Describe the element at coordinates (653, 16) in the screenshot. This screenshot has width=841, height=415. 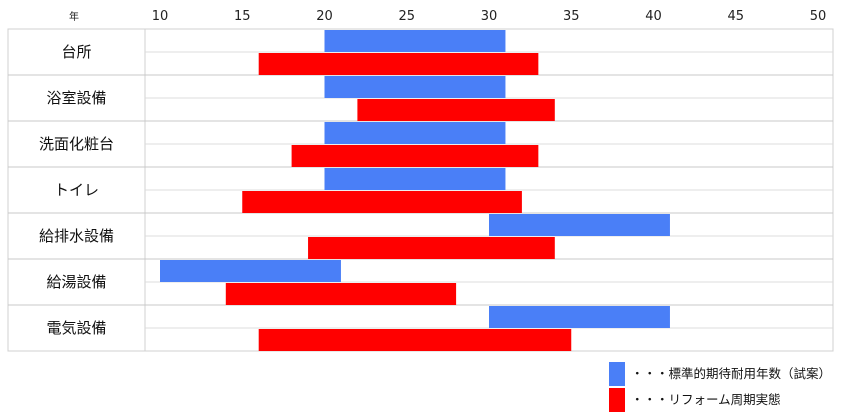
I see `x-tick-label: 40` at that location.